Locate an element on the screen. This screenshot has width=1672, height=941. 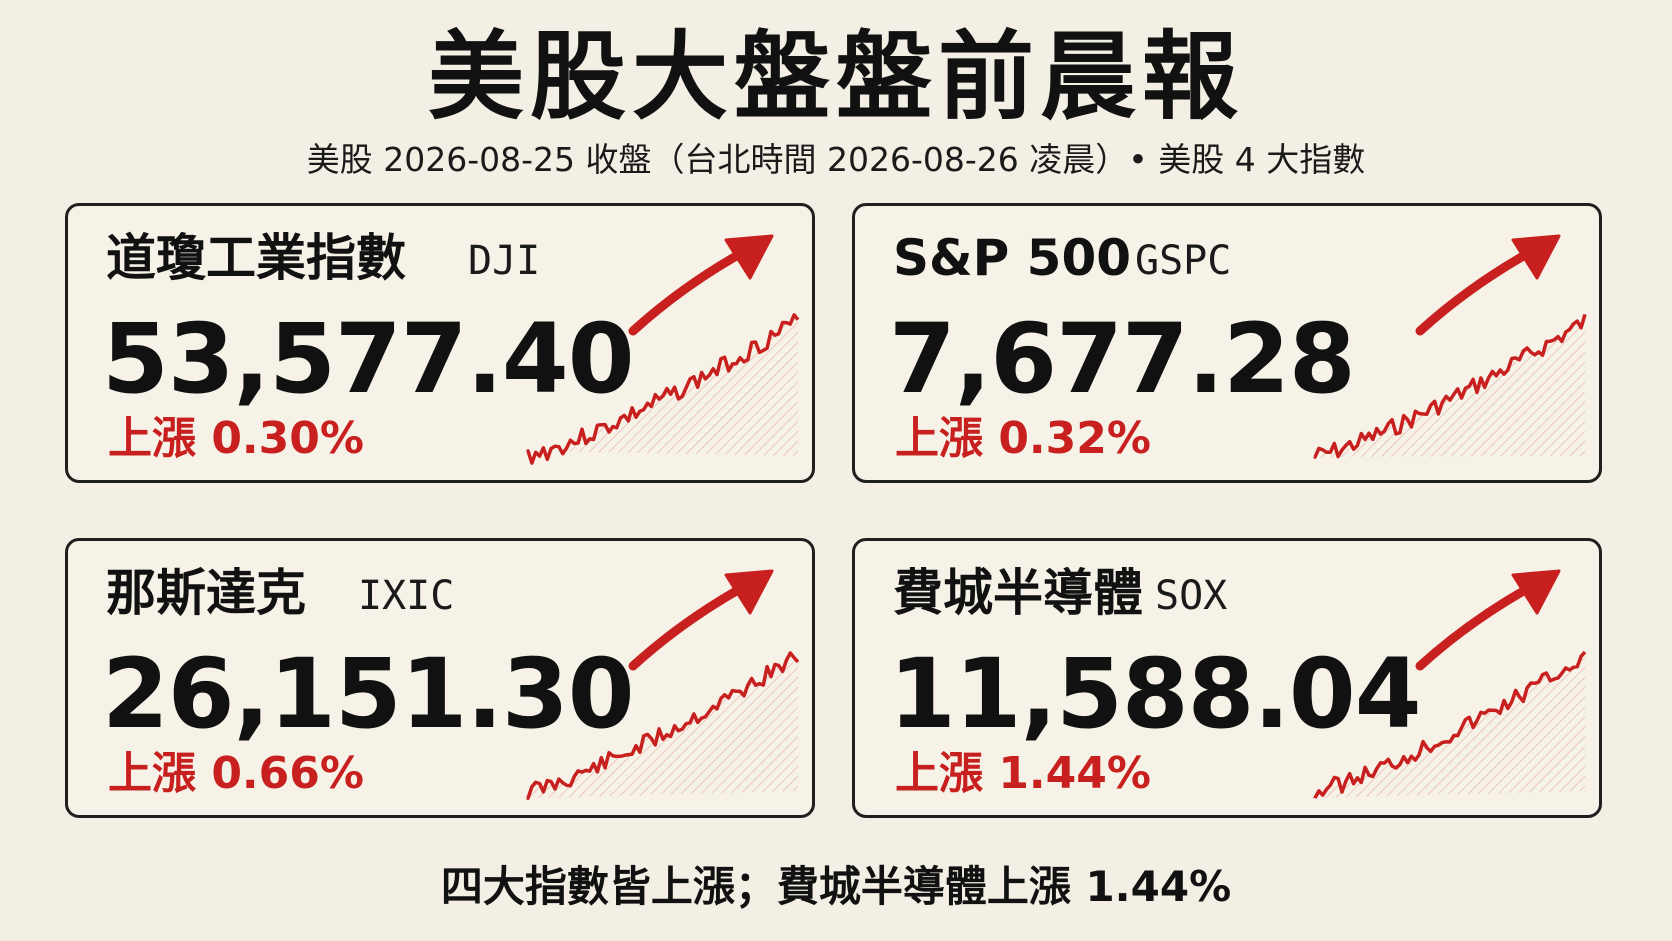
index-value: 53,577.40 is located at coordinates (368, 359).